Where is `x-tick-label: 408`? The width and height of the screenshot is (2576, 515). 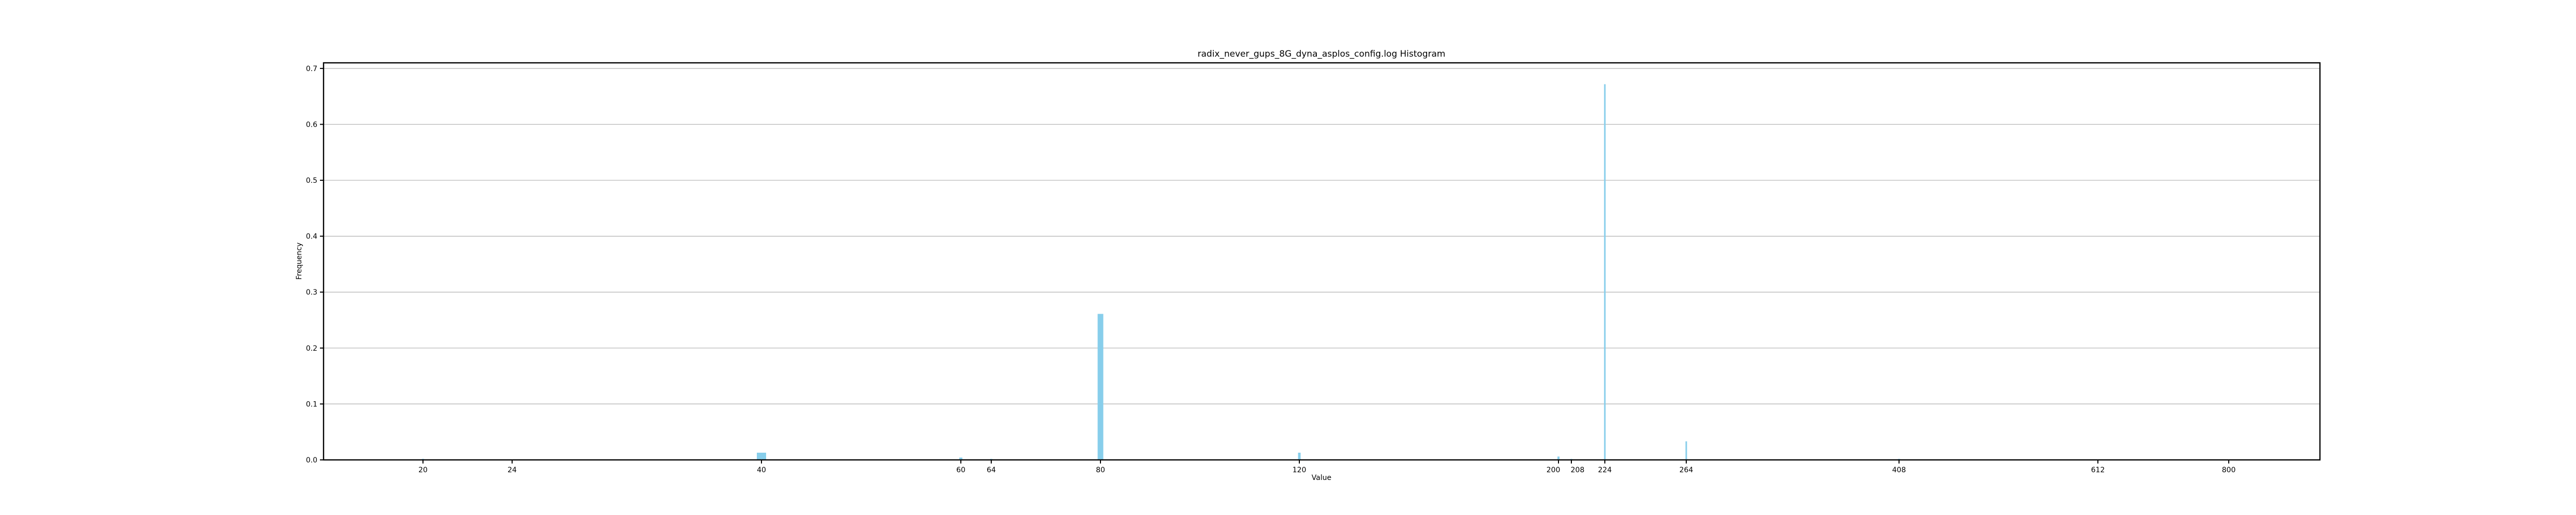
x-tick-label: 408 is located at coordinates (1899, 470).